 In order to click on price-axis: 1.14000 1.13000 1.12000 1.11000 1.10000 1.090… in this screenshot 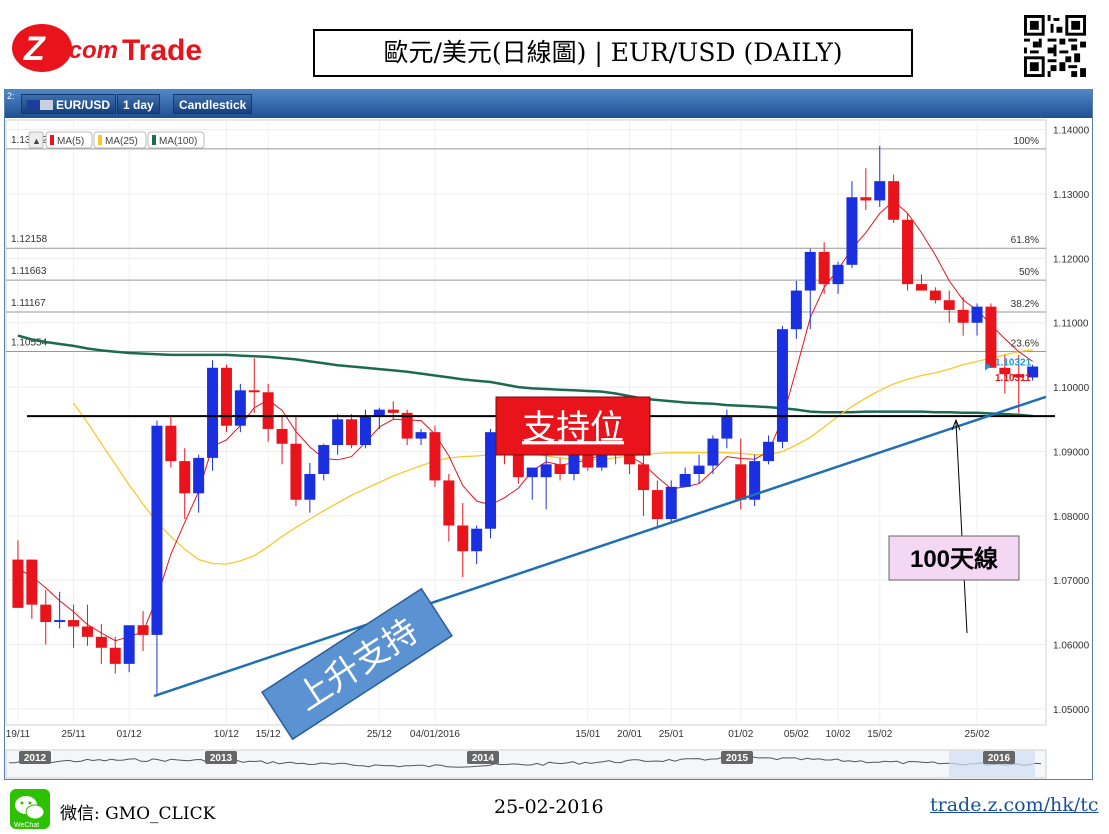, I will do `click(1071, 421)`.